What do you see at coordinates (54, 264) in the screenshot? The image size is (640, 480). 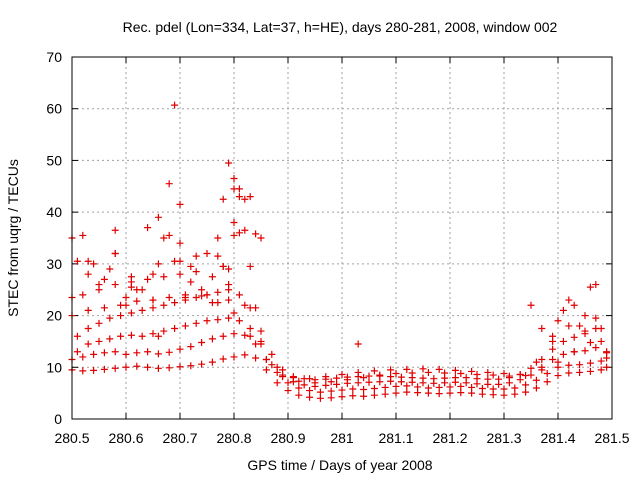 I see `y-tick-label: 30` at bounding box center [54, 264].